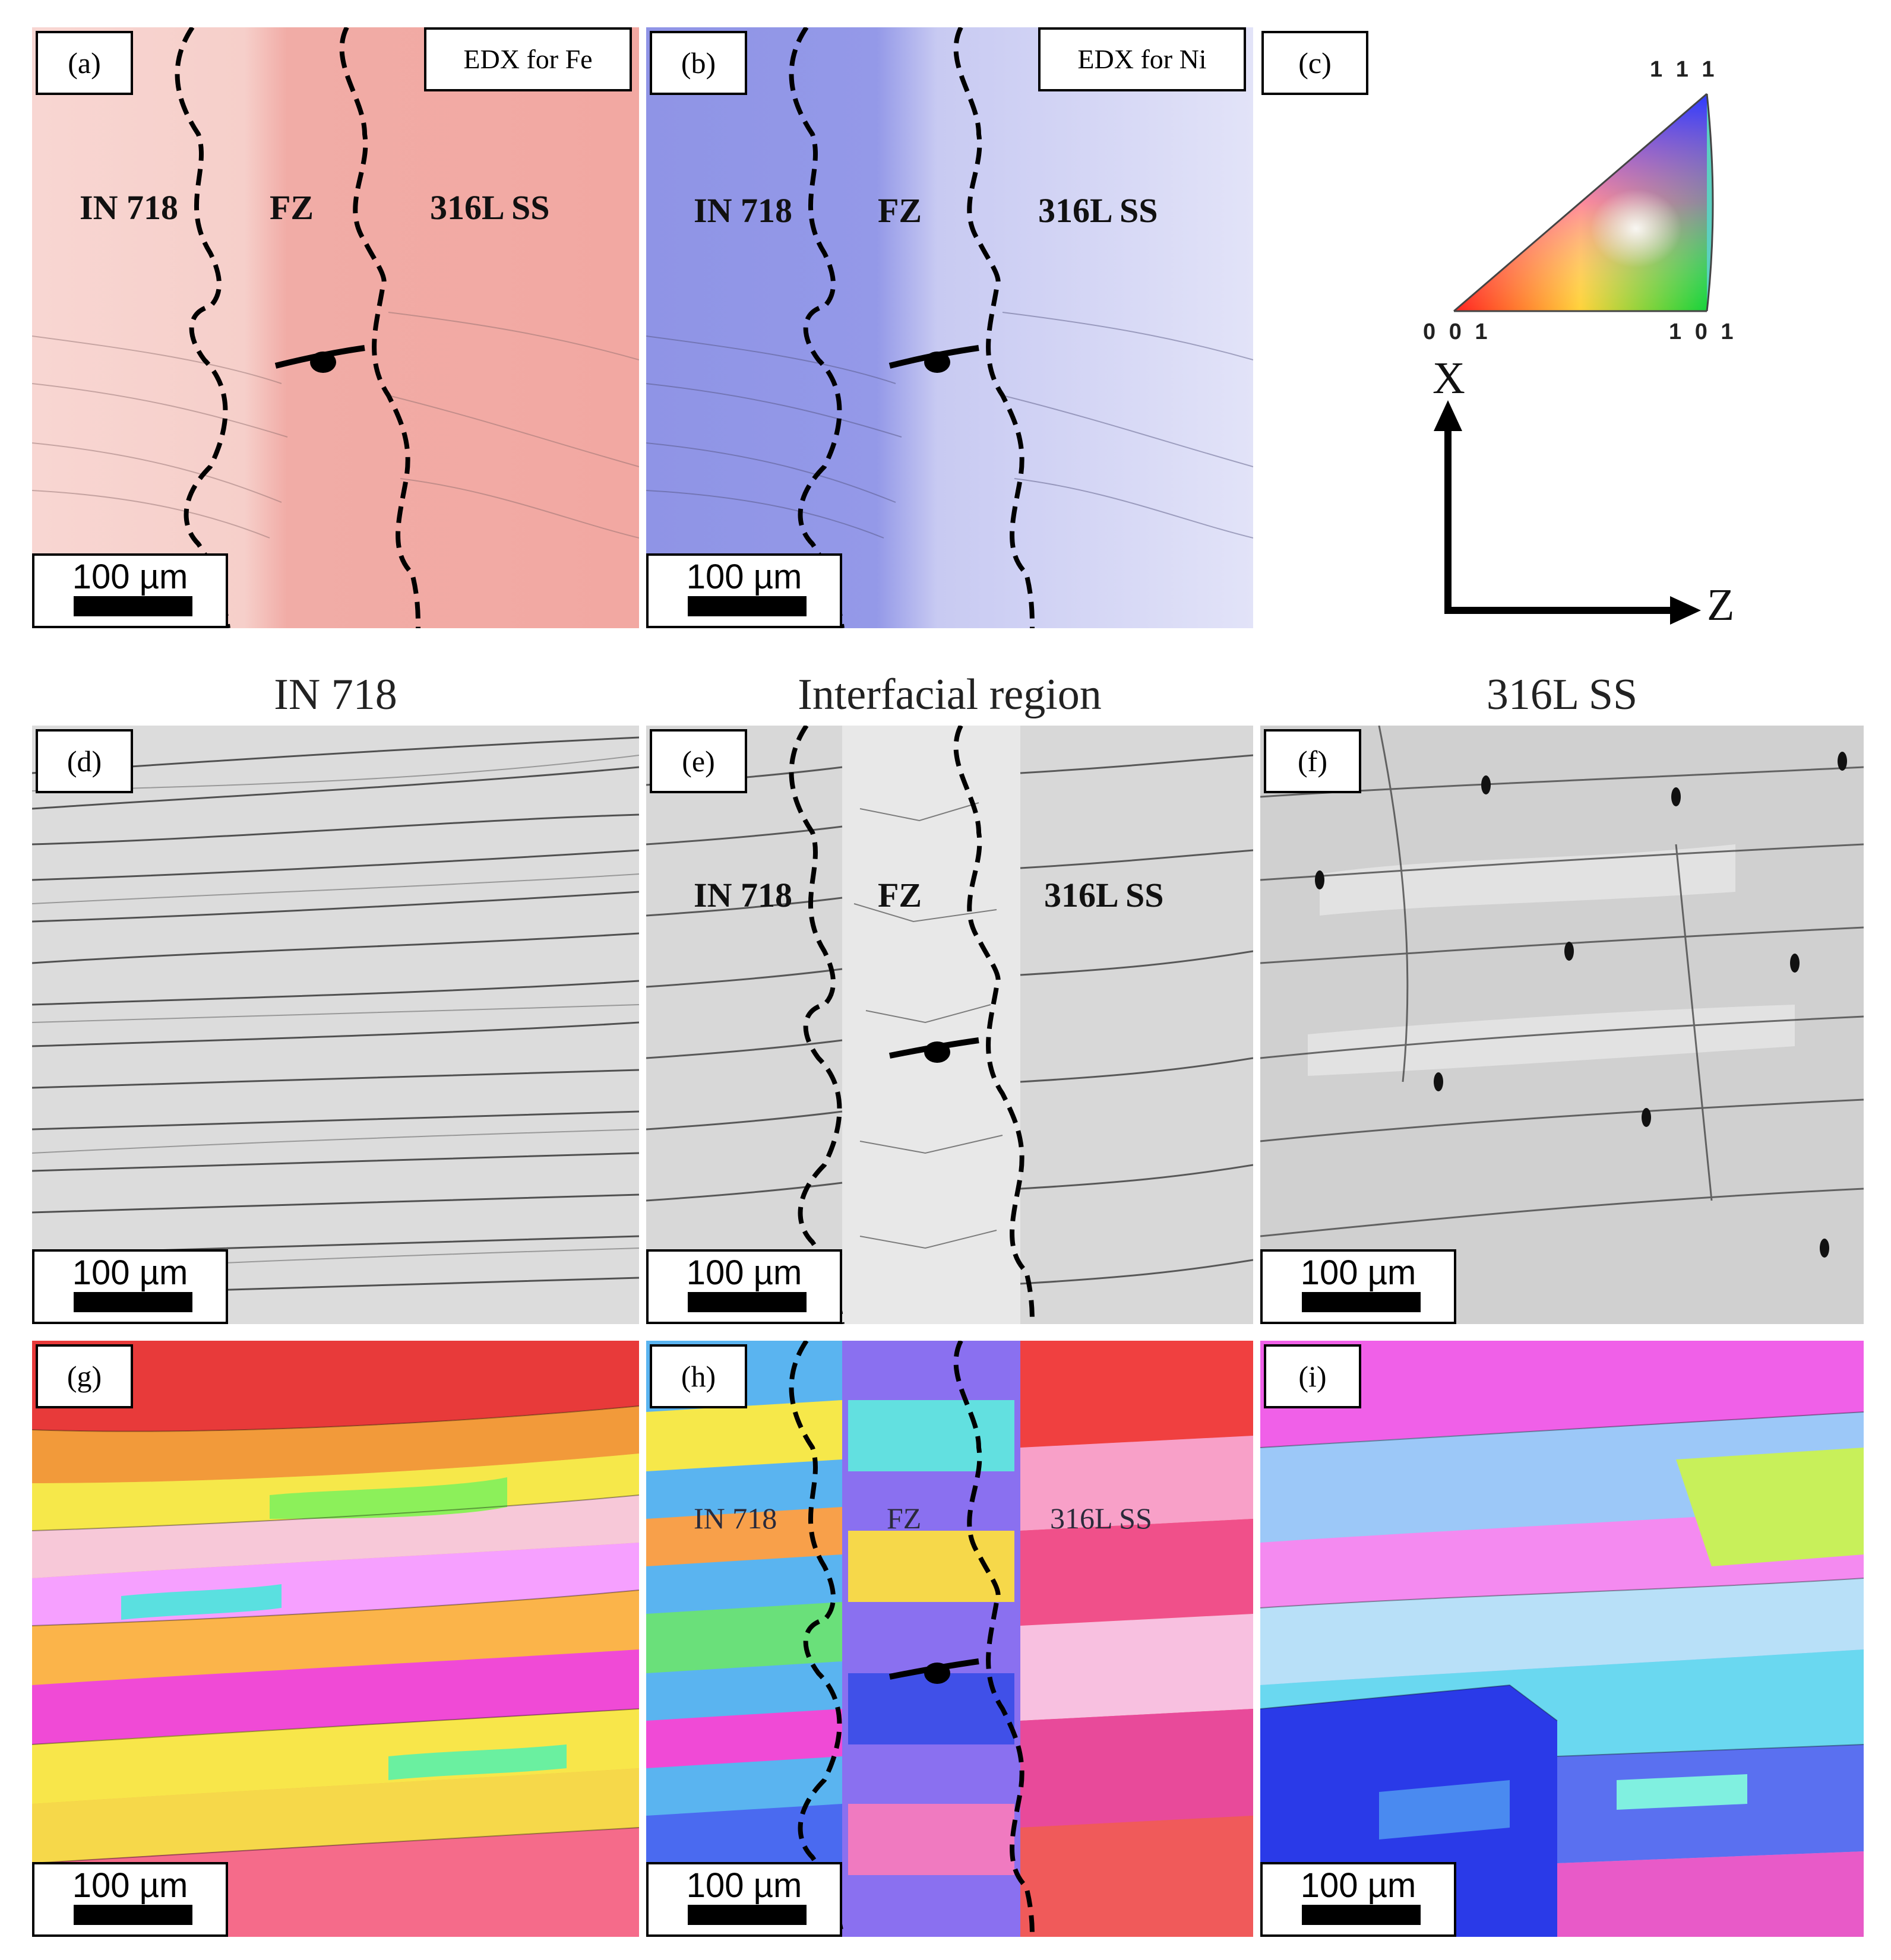 This screenshot has width=1891, height=1960. I want to click on edx-ni-map, so click(949, 327).